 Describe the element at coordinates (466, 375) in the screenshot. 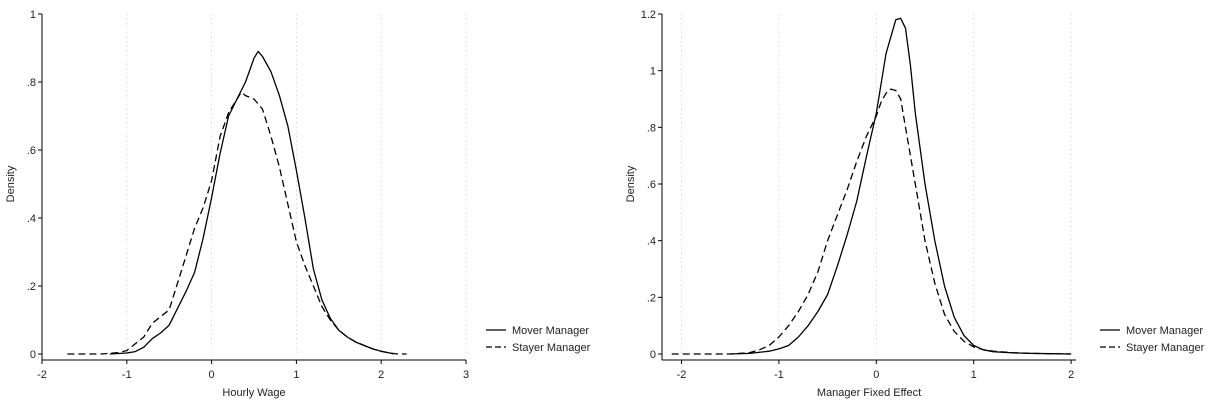

I see `x-tick-label: 3` at that location.